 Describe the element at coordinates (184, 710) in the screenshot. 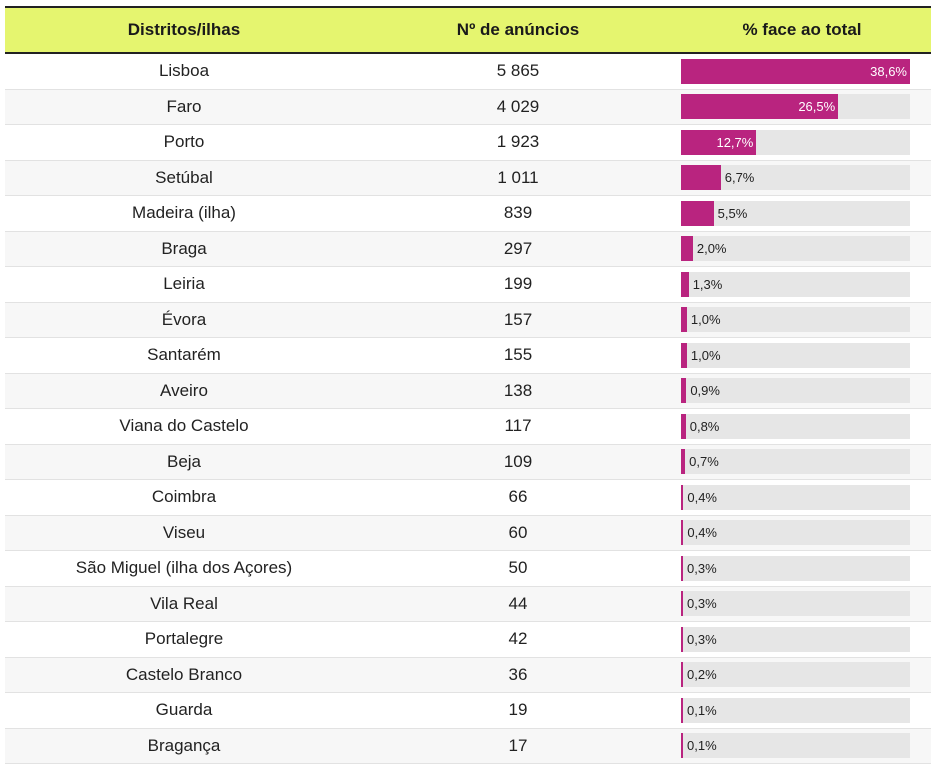

I see `region-name: Guarda` at that location.